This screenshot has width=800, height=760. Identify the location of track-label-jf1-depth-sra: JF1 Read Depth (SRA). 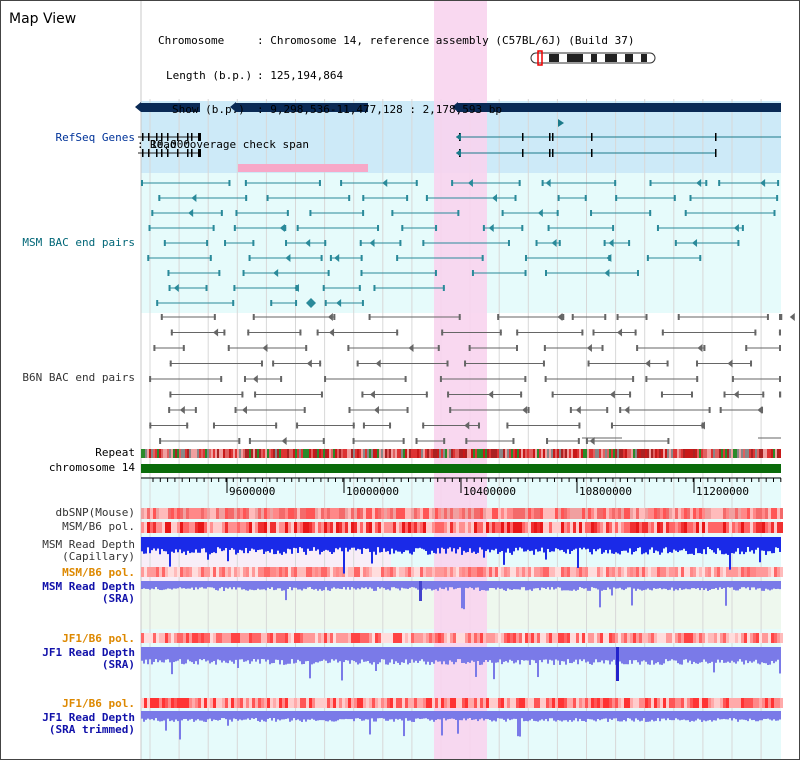
(88, 659).